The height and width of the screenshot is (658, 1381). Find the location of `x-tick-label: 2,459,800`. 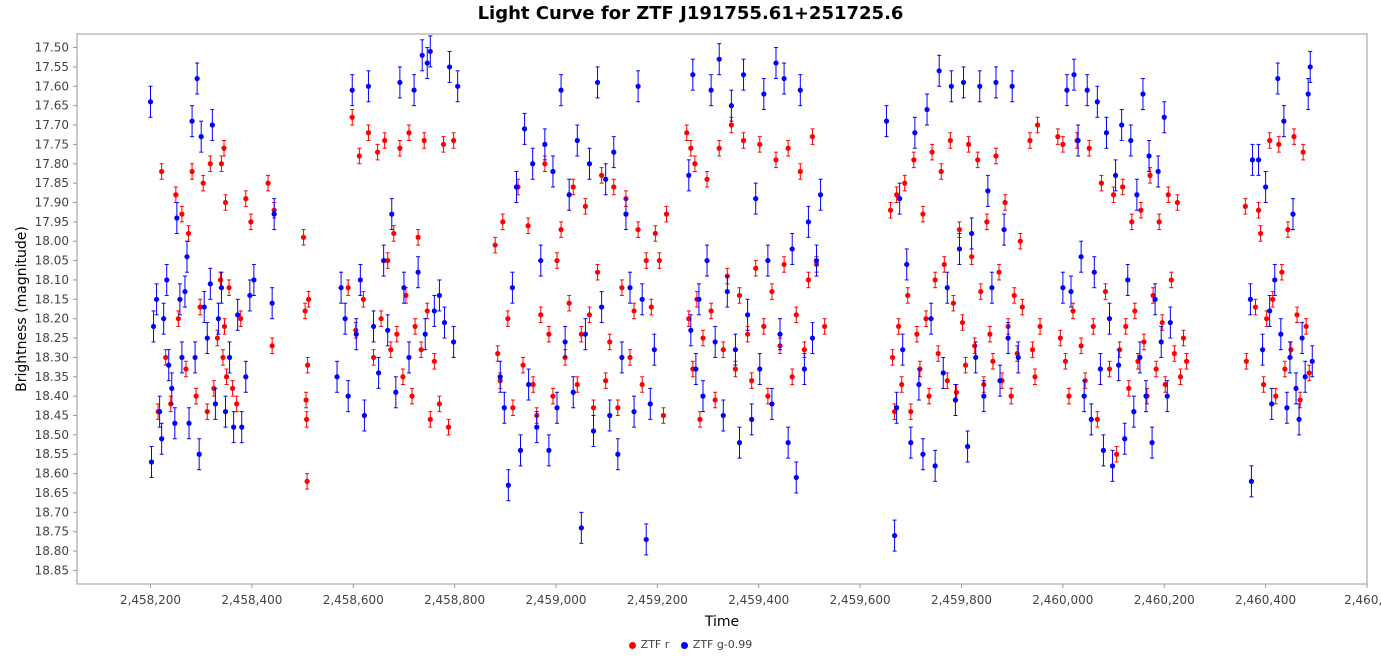

x-tick-label: 2,459,800 is located at coordinates (961, 600).